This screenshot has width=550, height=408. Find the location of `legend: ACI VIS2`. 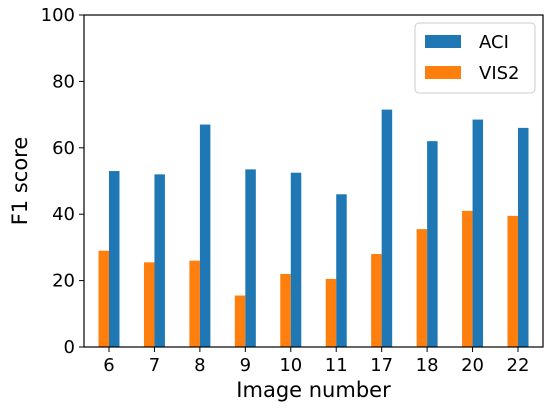

legend: ACI VIS2 is located at coordinates (475, 58).